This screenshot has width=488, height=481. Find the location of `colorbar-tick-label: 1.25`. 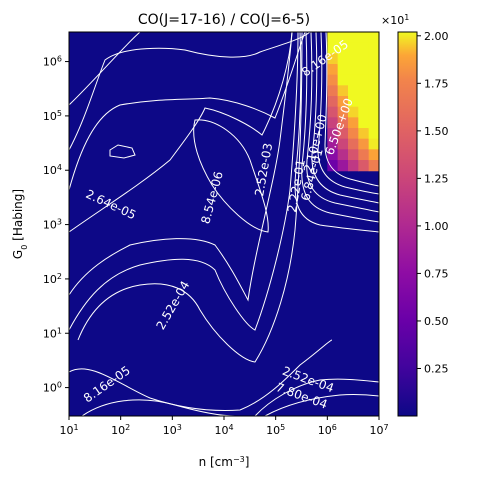

colorbar-tick-label: 1.25 is located at coordinates (436, 178).